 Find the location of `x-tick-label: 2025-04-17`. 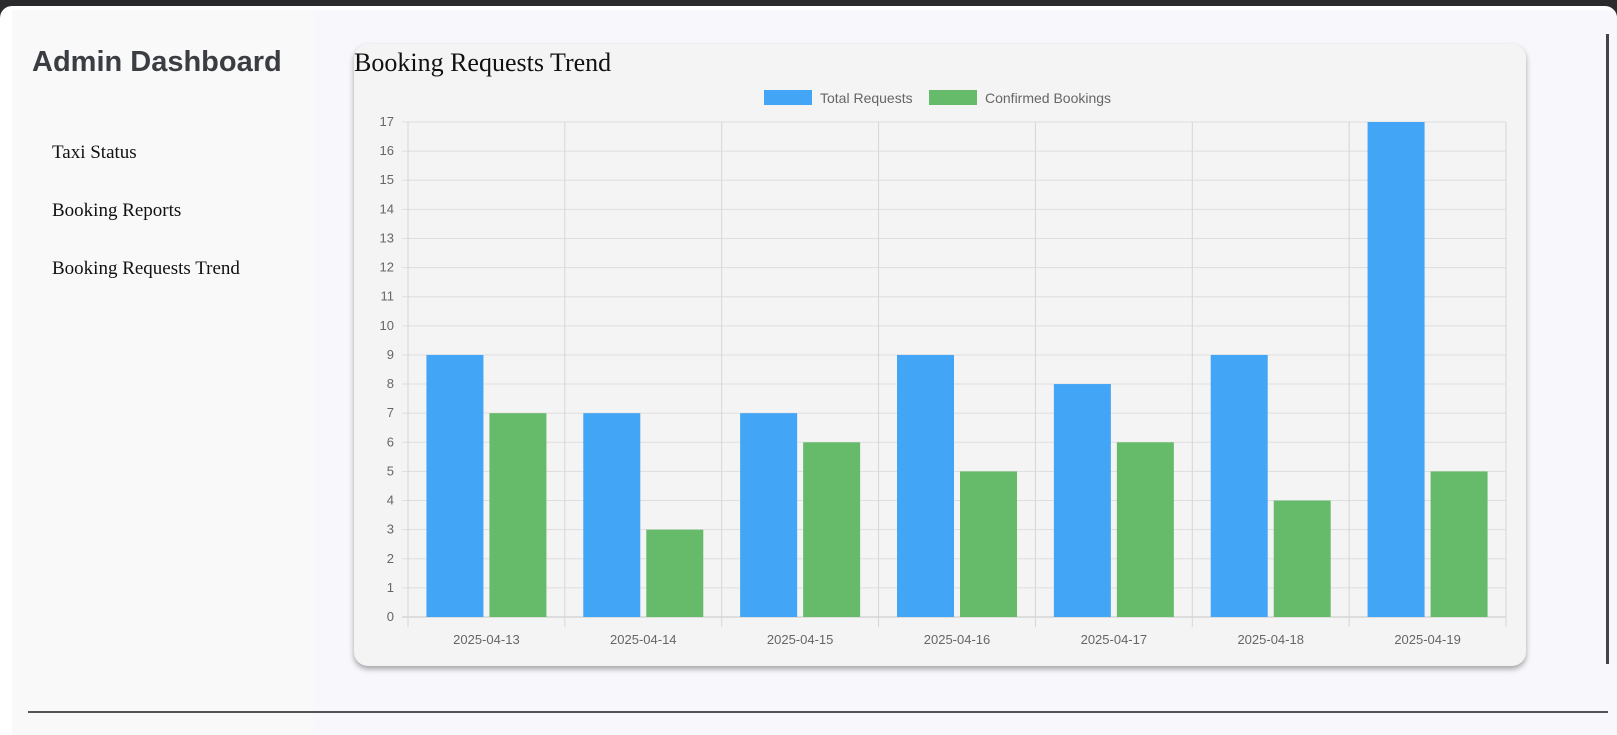

x-tick-label: 2025-04-17 is located at coordinates (1114, 639).